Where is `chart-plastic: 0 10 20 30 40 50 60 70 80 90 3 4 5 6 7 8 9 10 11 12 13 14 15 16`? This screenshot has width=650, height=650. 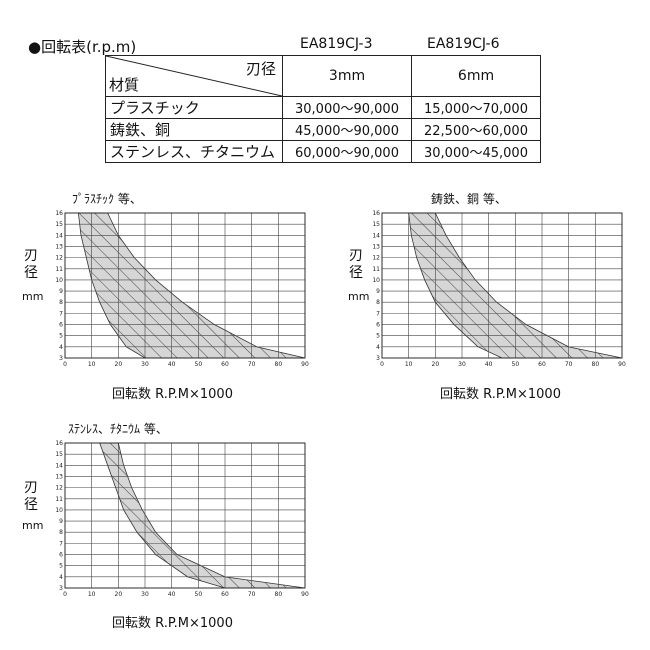 chart-plastic: 0 10 20 30 40 50 60 70 80 90 3 4 5 6 7 8 9 10 11 12 13 14 15 16 is located at coordinates (182, 289).